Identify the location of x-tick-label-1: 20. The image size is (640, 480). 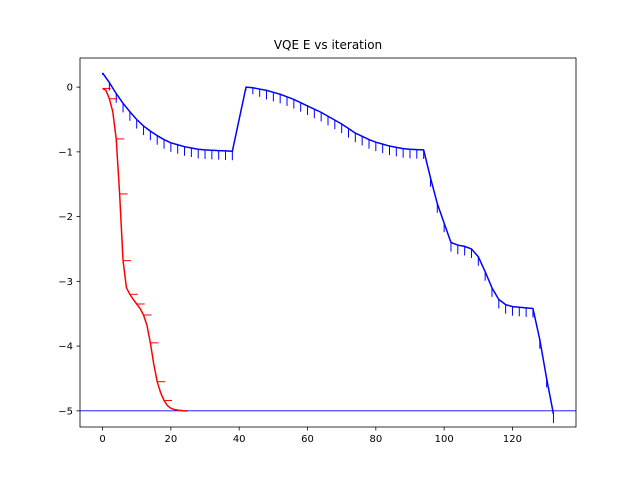
(170, 439).